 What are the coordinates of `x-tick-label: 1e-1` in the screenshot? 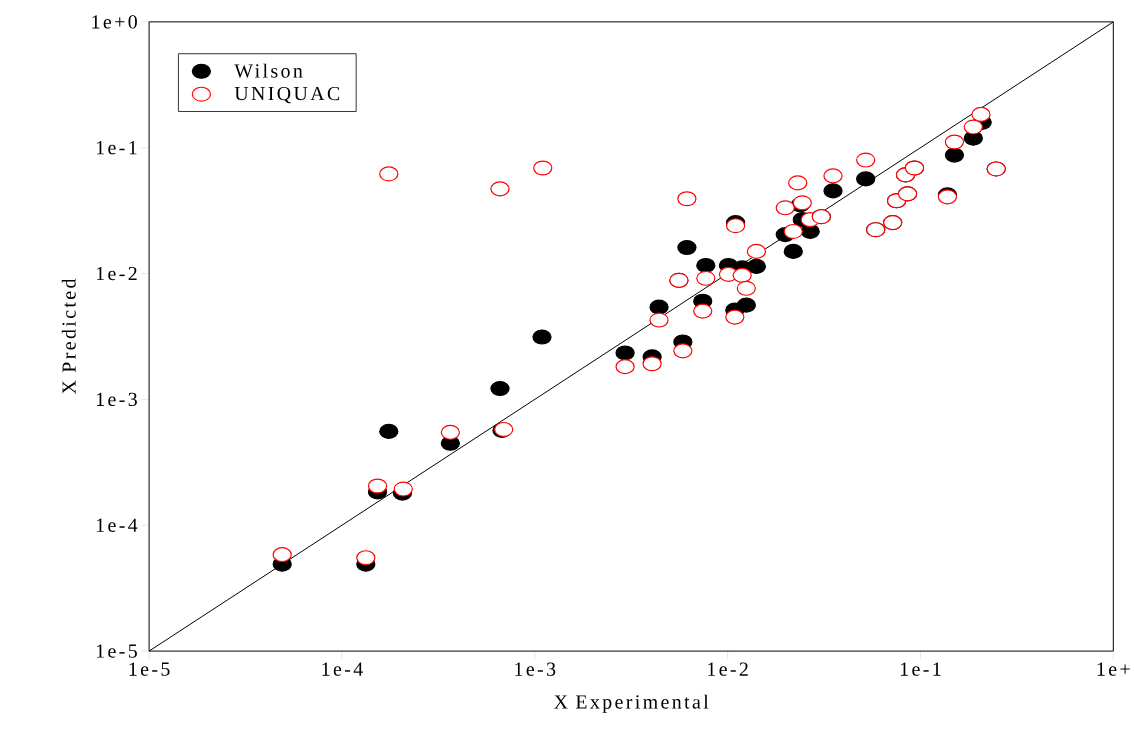 It's located at (920, 669).